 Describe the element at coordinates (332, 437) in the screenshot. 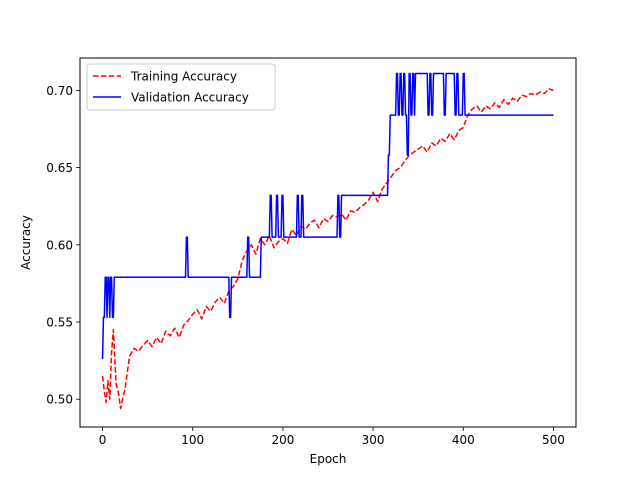

I see `x-axis: 0 100 200 300 400 500` at that location.